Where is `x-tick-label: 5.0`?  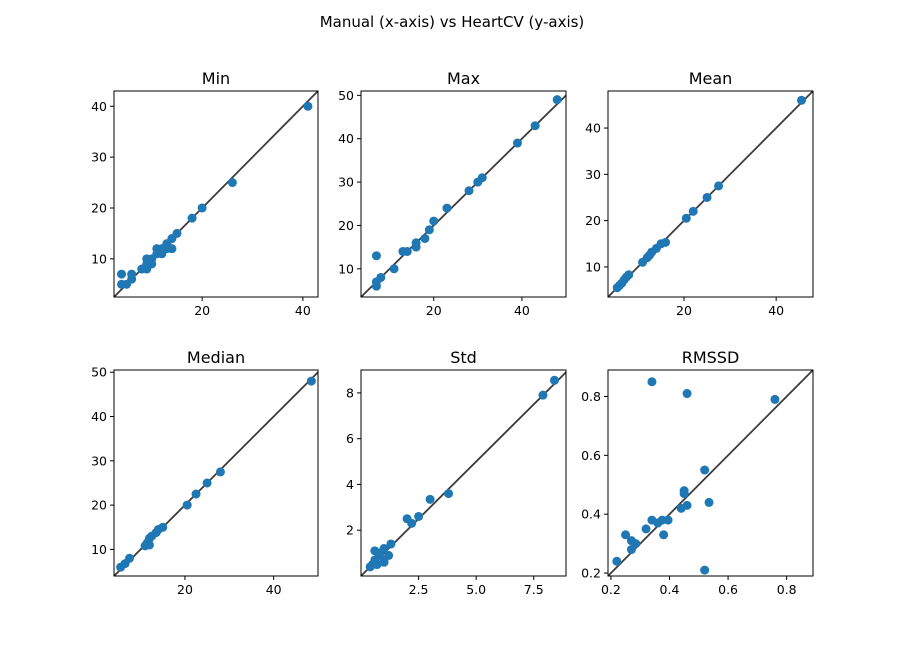 x-tick-label: 5.0 is located at coordinates (476, 589).